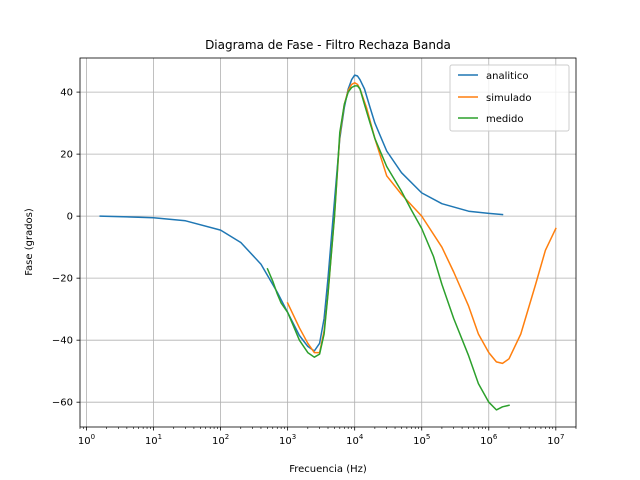 This screenshot has width=640, height=480. Describe the element at coordinates (66, 93) in the screenshot. I see `y-tick-label-5: 40` at that location.